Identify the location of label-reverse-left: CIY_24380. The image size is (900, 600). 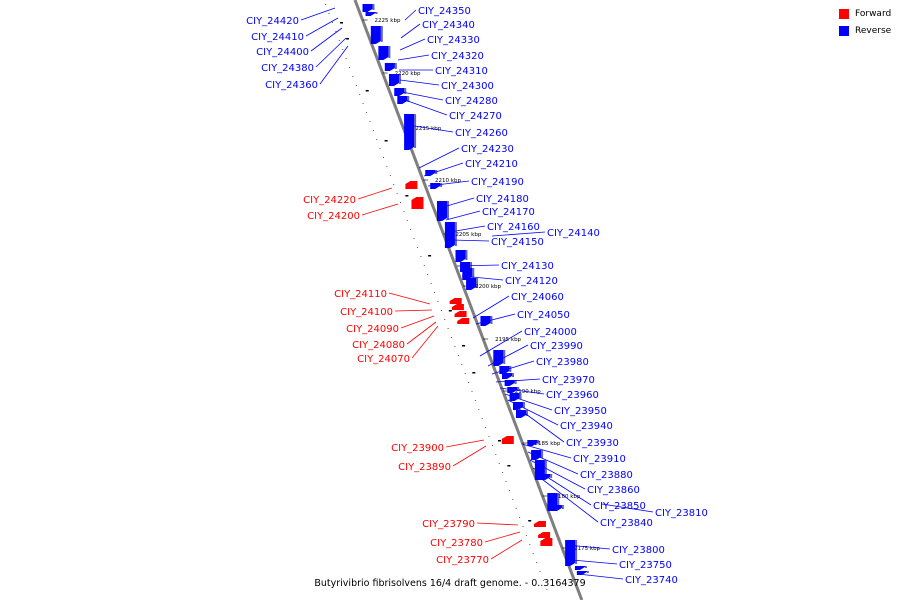
(287, 68).